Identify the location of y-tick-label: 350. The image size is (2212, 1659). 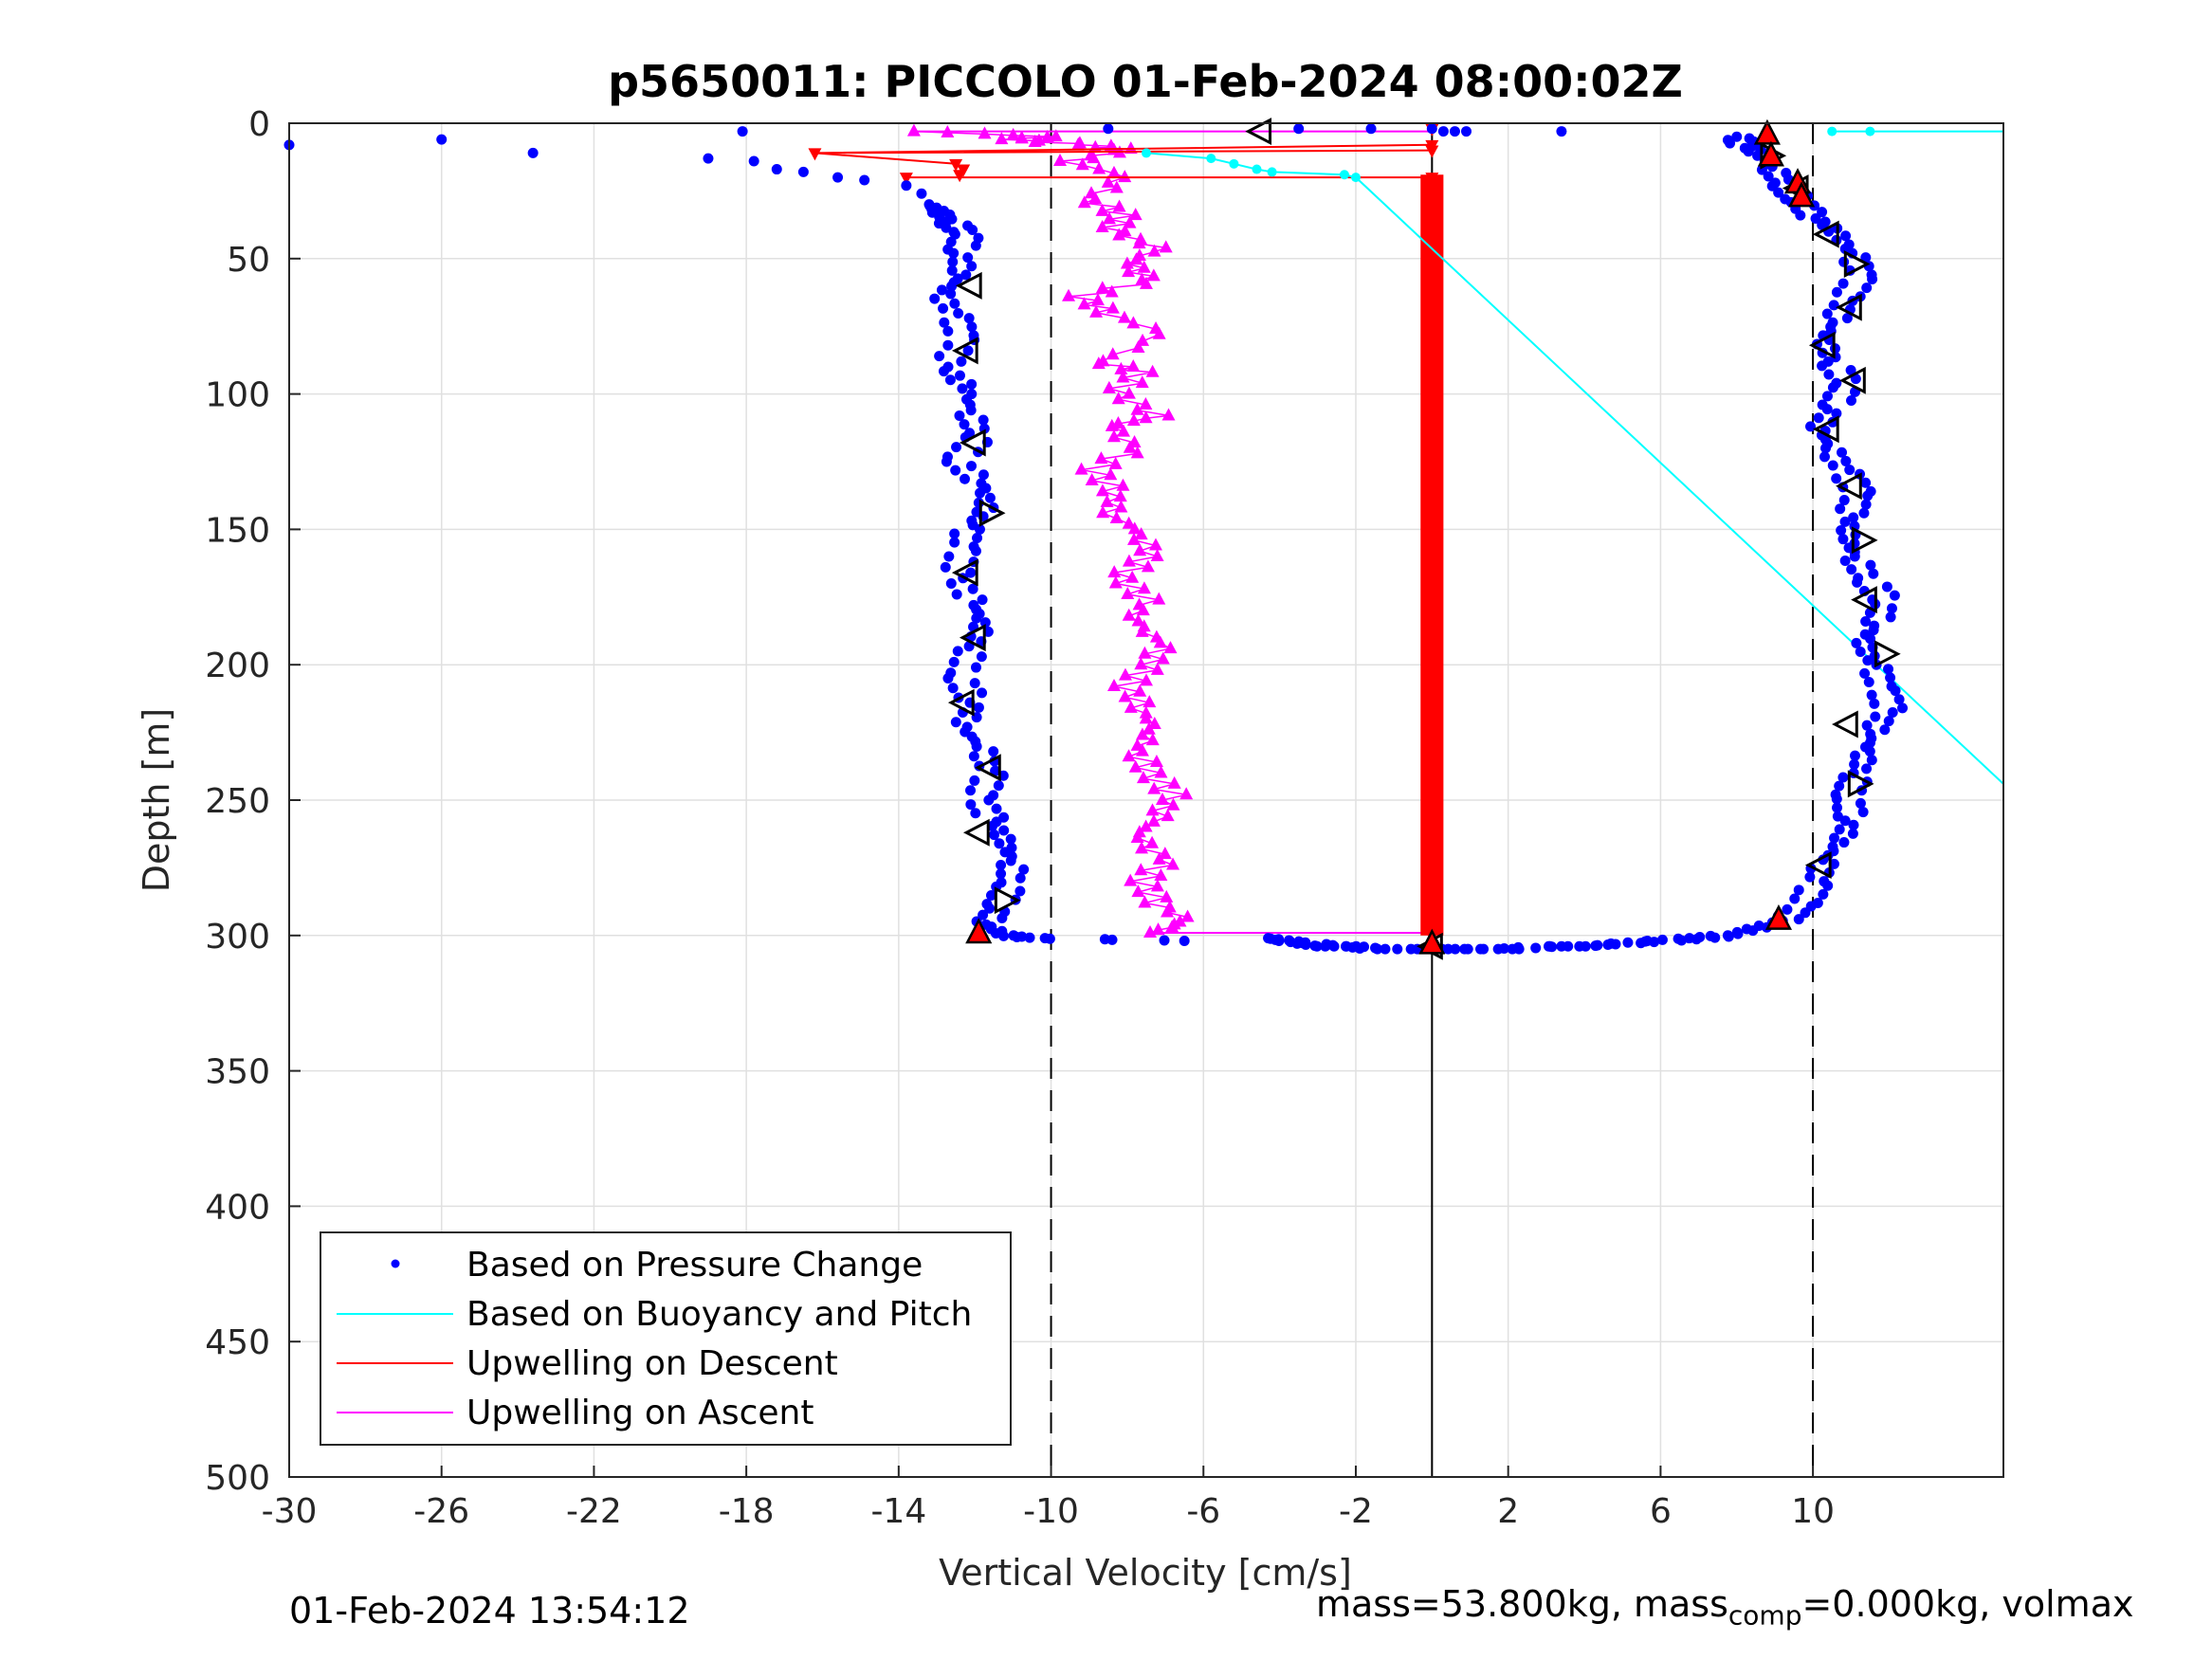
(237, 1072).